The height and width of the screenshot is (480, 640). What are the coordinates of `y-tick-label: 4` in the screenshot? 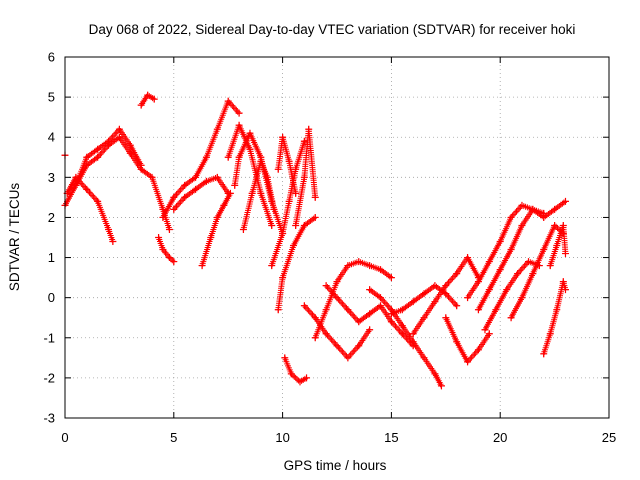 It's located at (51, 137).